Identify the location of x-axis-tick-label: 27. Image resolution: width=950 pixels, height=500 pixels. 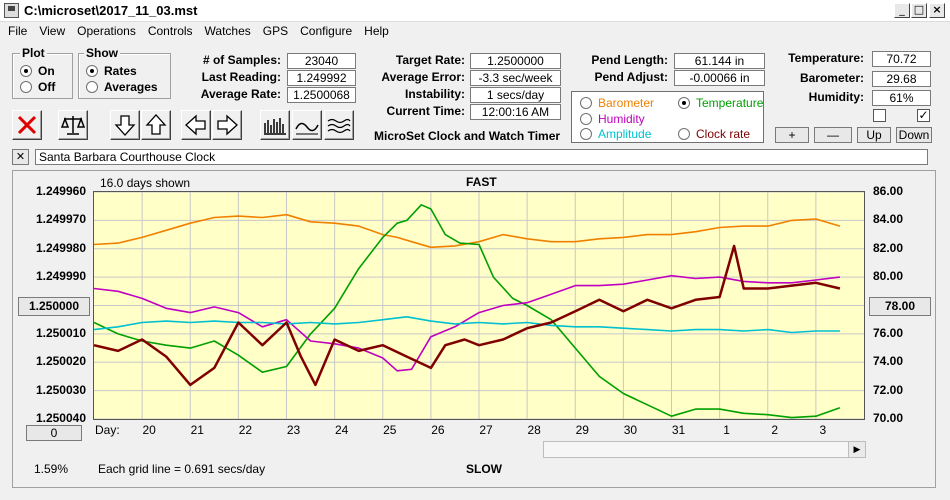
(486, 430).